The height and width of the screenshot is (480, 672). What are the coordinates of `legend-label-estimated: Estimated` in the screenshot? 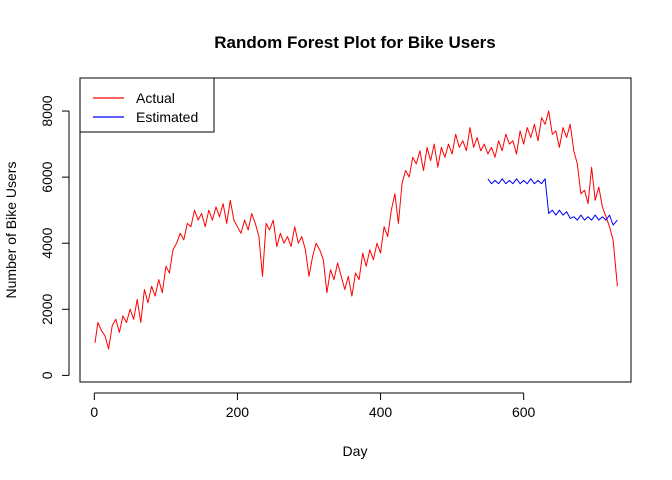 It's located at (167, 117).